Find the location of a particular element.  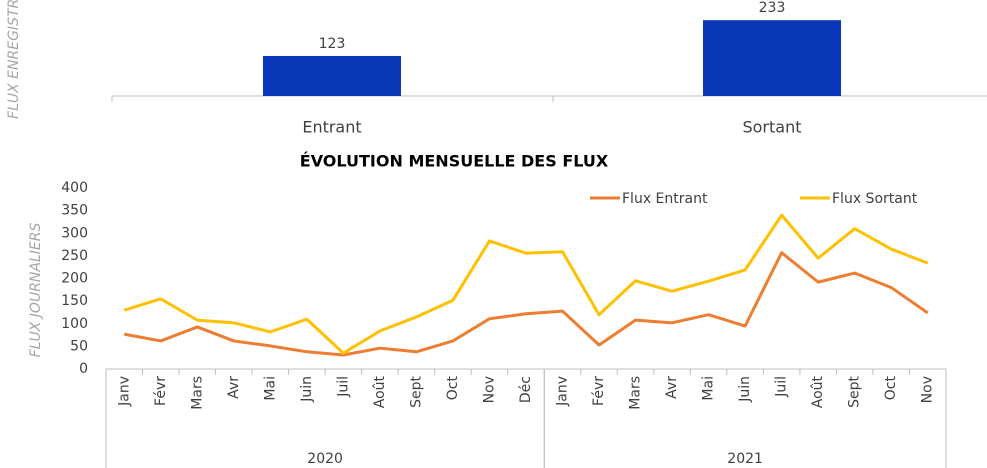

x-tick-label: Entrant is located at coordinates (331, 127).